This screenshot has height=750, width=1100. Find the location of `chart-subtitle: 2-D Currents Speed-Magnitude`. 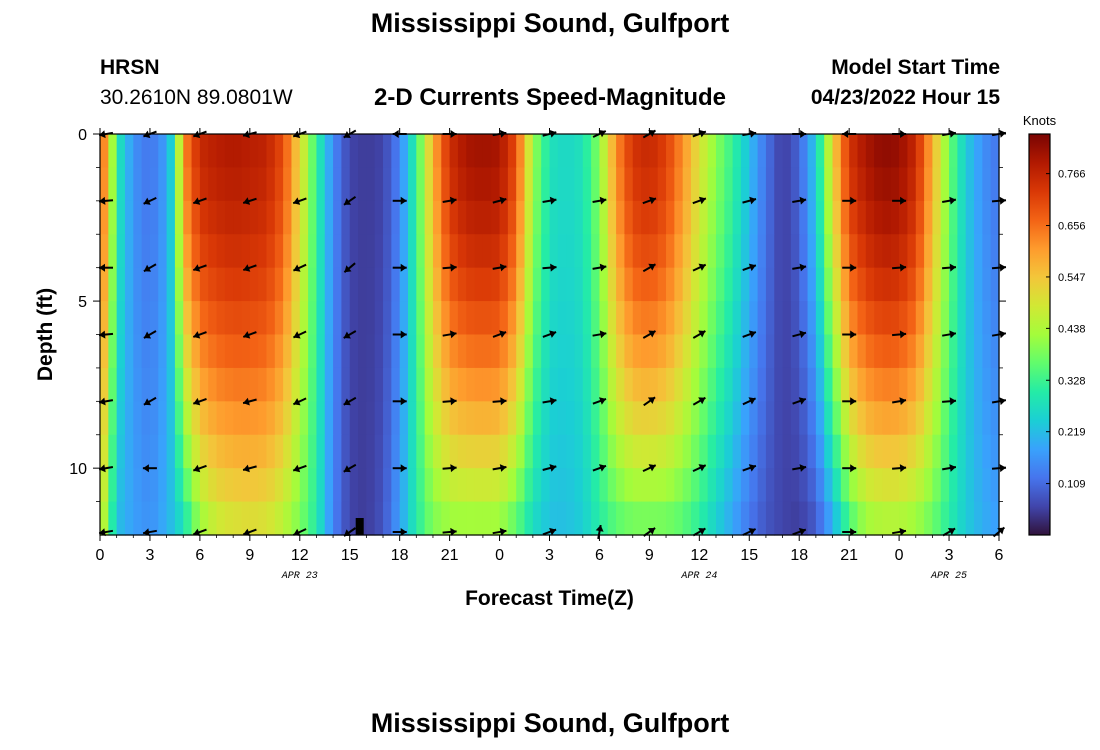

chart-subtitle: 2-D Currents Speed-Magnitude is located at coordinates (550, 97).